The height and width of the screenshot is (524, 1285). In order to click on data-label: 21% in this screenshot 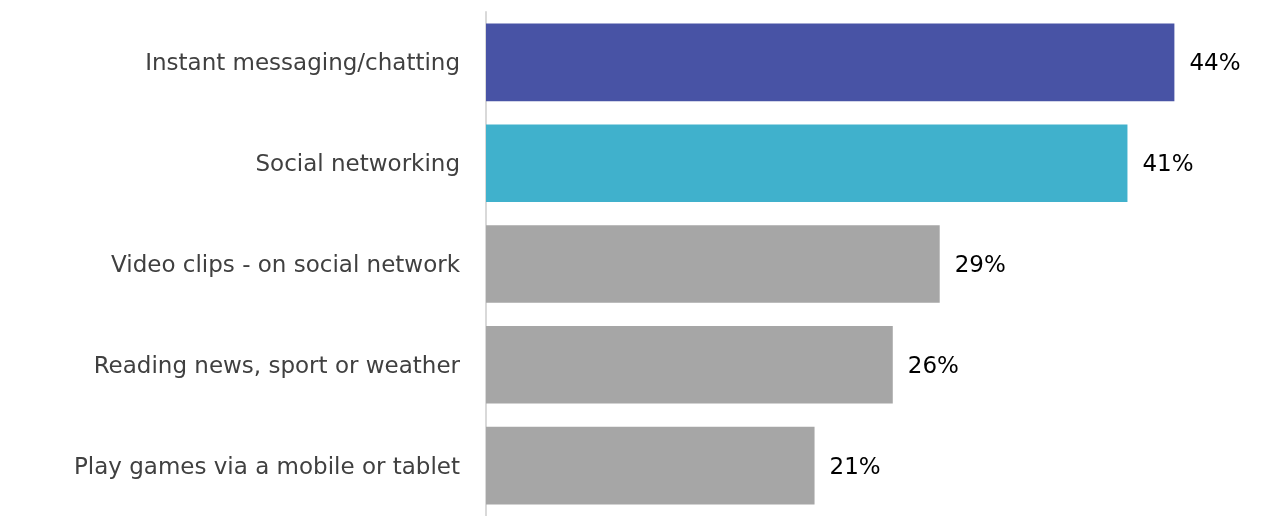, I will do `click(855, 465)`.